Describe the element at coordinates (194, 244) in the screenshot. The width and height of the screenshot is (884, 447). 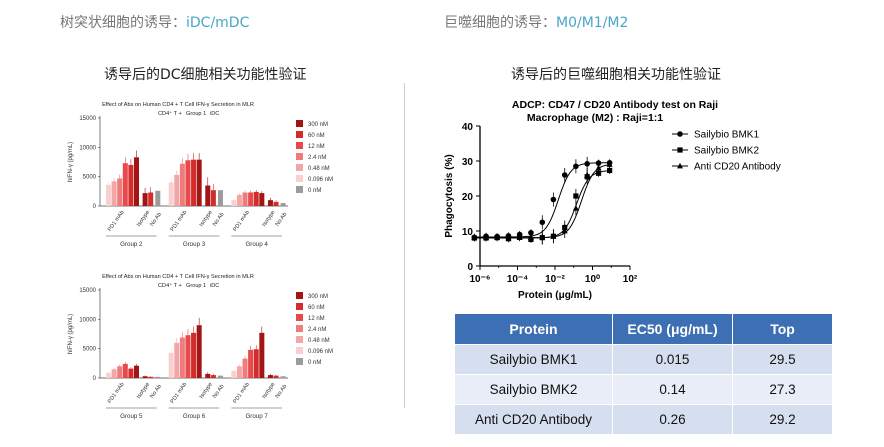
I see `group-label: Group 3` at that location.